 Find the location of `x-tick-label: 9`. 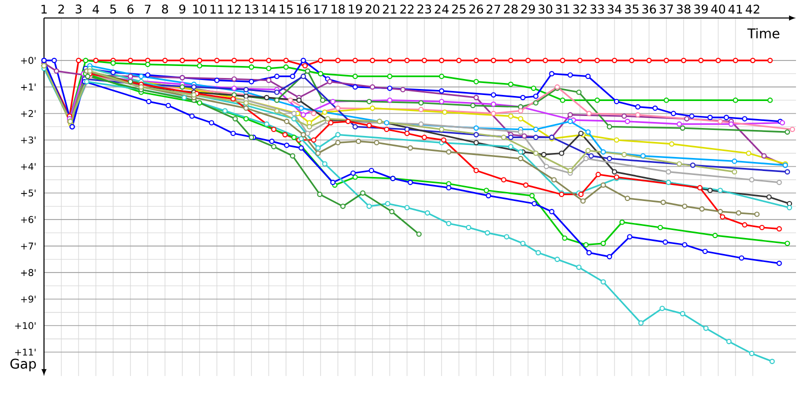

x-tick-label: 9 is located at coordinates (182, 9).